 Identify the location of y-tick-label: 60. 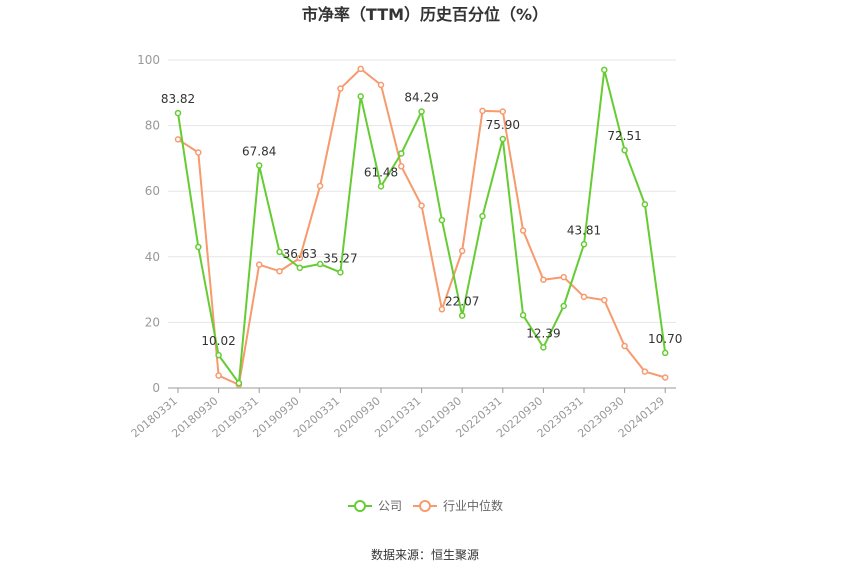
(152, 191).